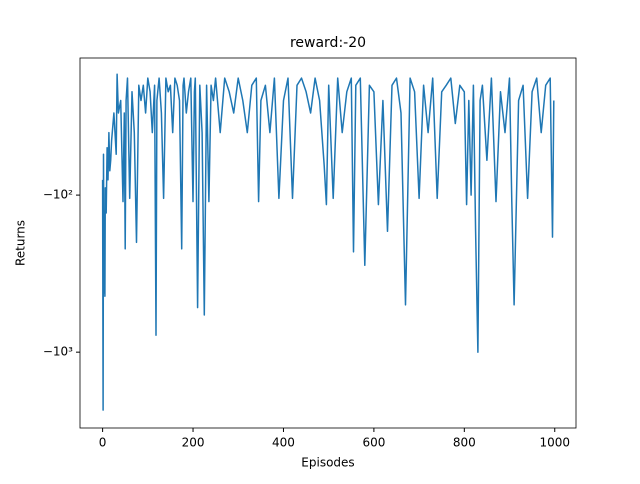  What do you see at coordinates (328, 43) in the screenshot?
I see `chart-title: reward:-20` at bounding box center [328, 43].